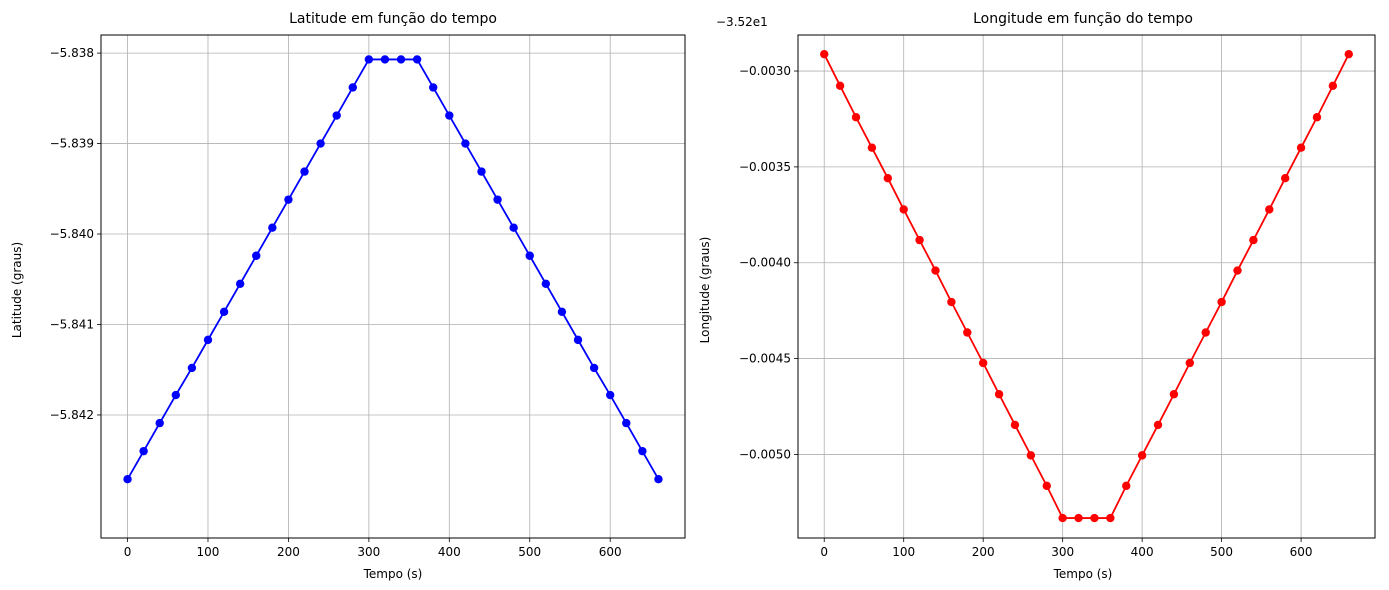  I want to click on longitude-y-tick-label: −0.0040, so click(765, 263).